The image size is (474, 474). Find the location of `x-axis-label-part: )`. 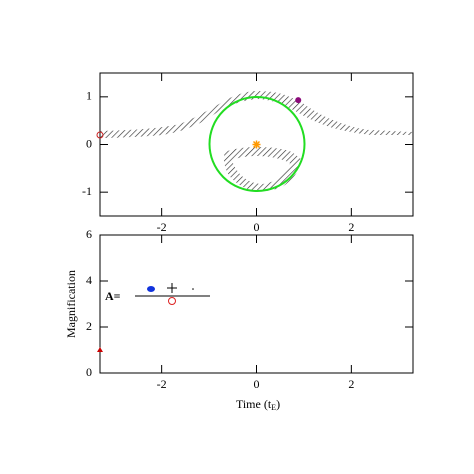

x-axis-label-part: ) is located at coordinates (278, 404).